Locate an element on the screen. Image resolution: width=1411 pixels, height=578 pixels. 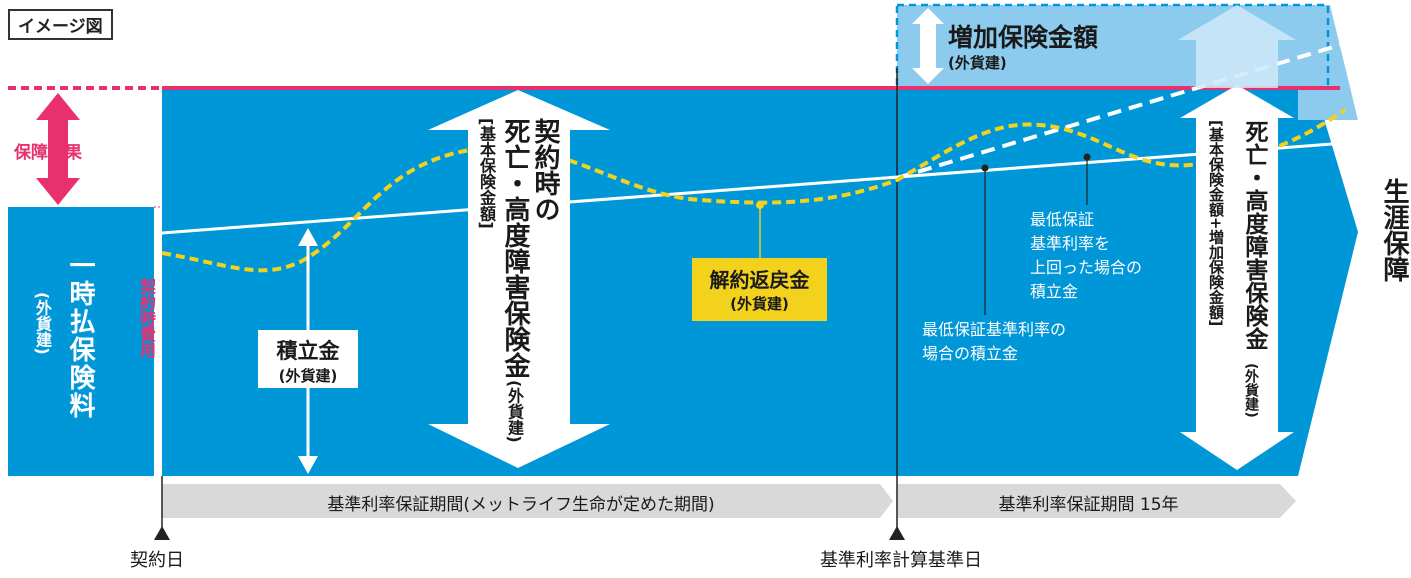
accumulation-title: 積立金 is located at coordinates (308, 351).